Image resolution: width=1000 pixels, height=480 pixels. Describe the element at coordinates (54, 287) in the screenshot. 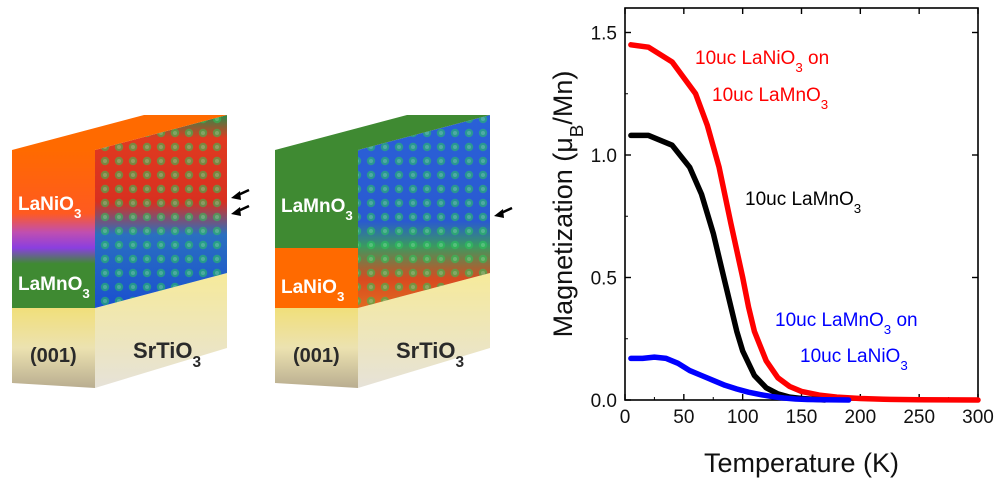

I see `bottom-layer-label: LaMnO3` at that location.